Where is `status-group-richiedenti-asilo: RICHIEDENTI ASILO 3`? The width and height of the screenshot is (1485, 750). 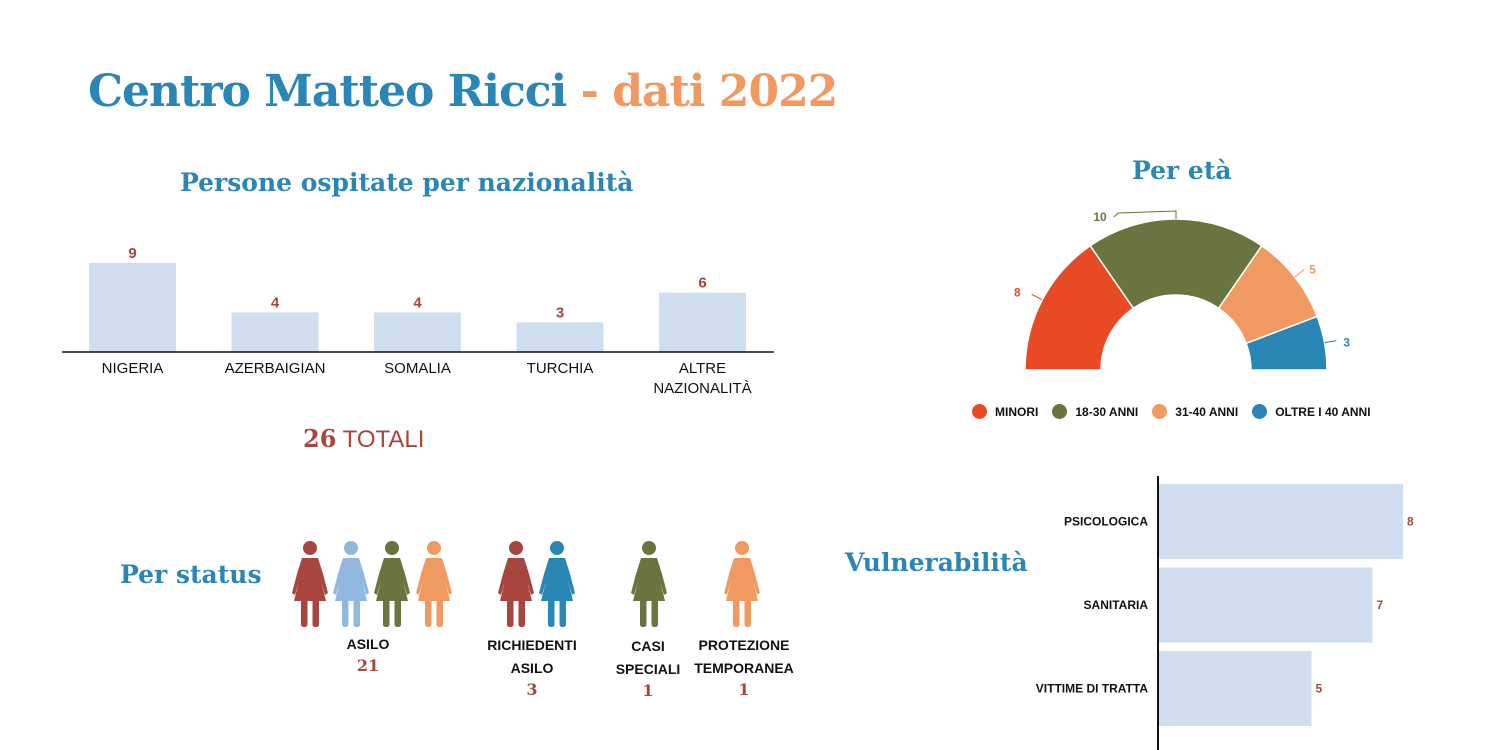
status-group-richiedenti-asilo: RICHIEDENTI ASILO 3 is located at coordinates (532, 666).